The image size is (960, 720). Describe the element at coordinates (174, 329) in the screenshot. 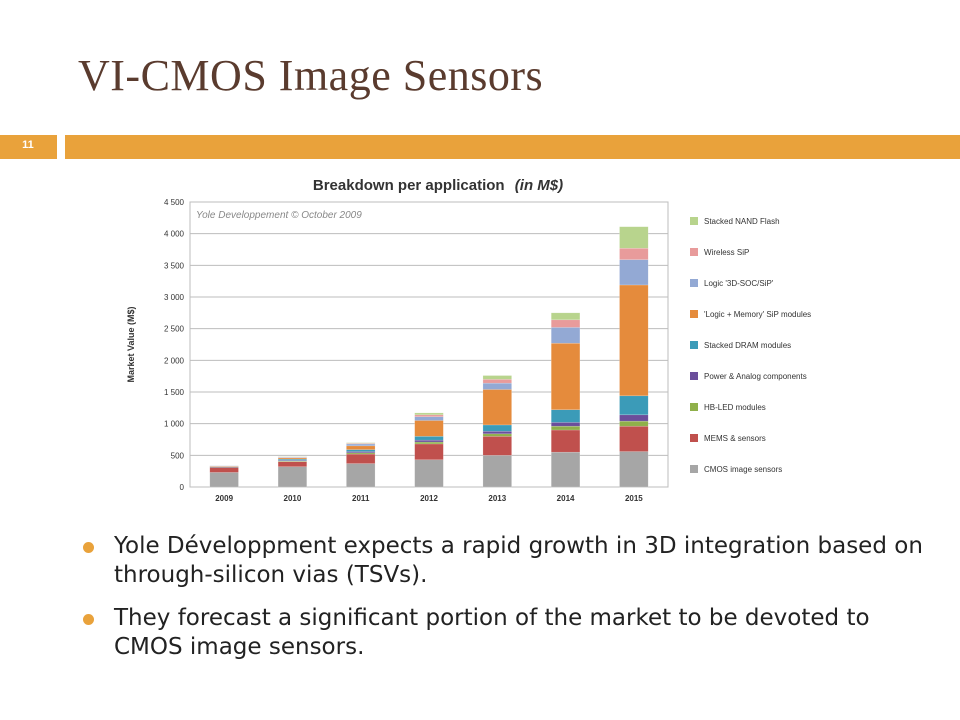

I see `y-tick-label: 2 500` at that location.